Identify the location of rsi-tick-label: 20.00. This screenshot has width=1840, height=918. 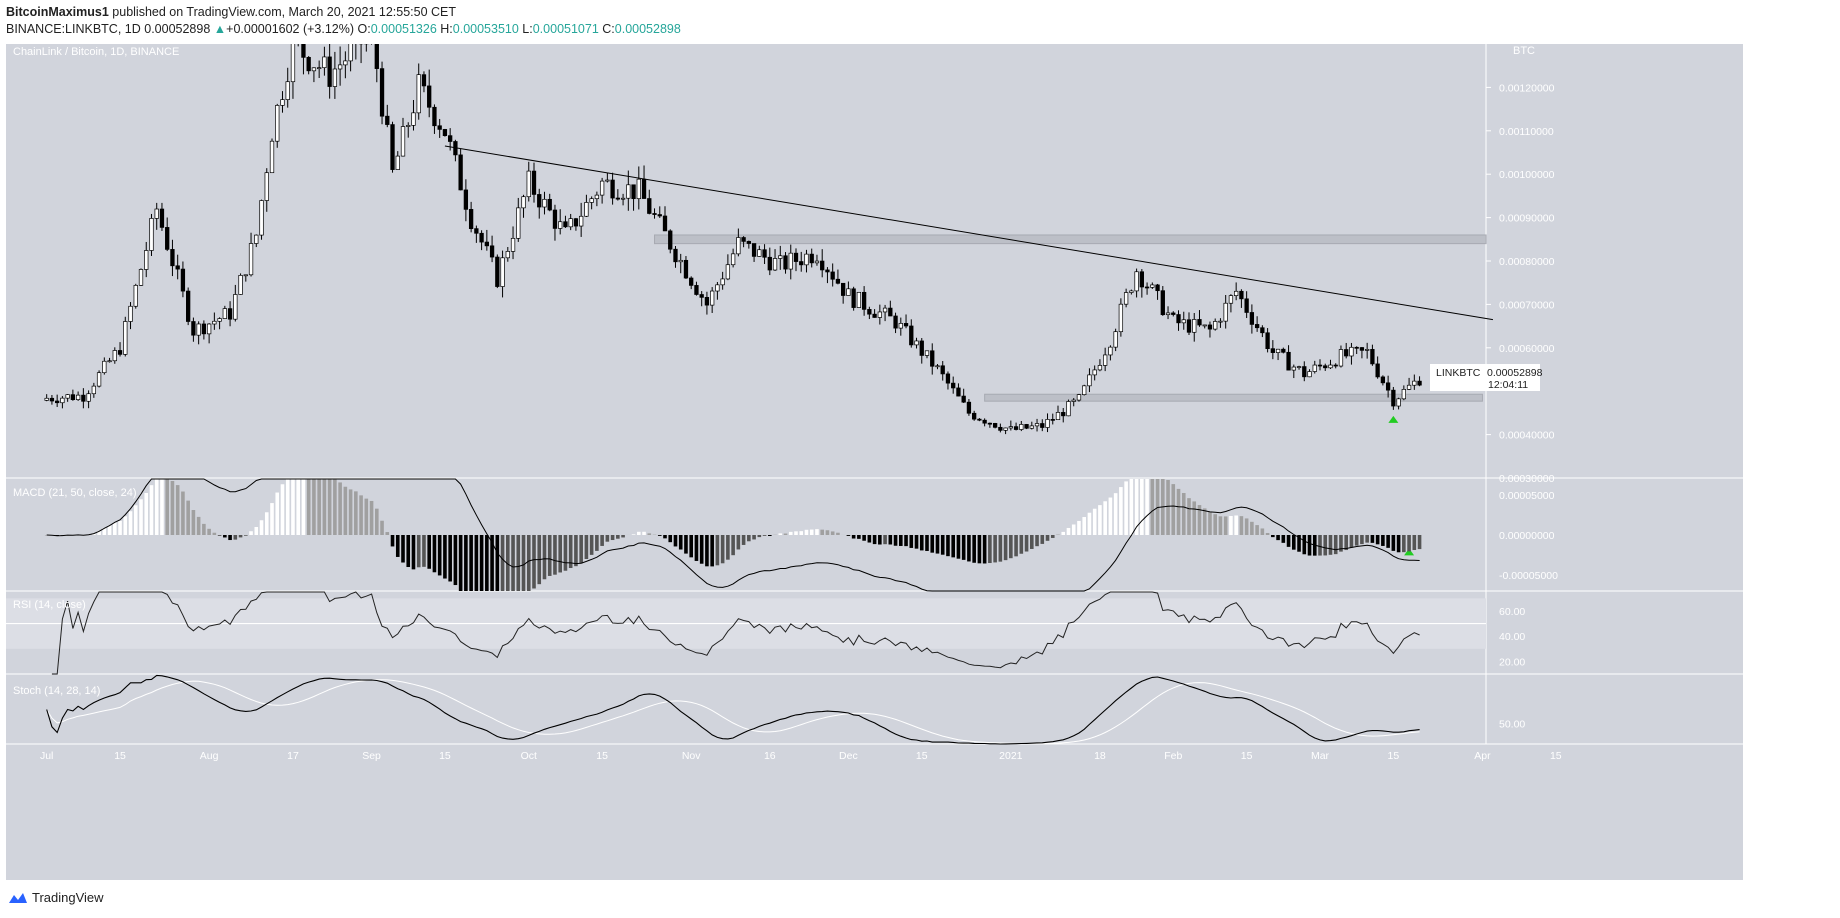
(1512, 662).